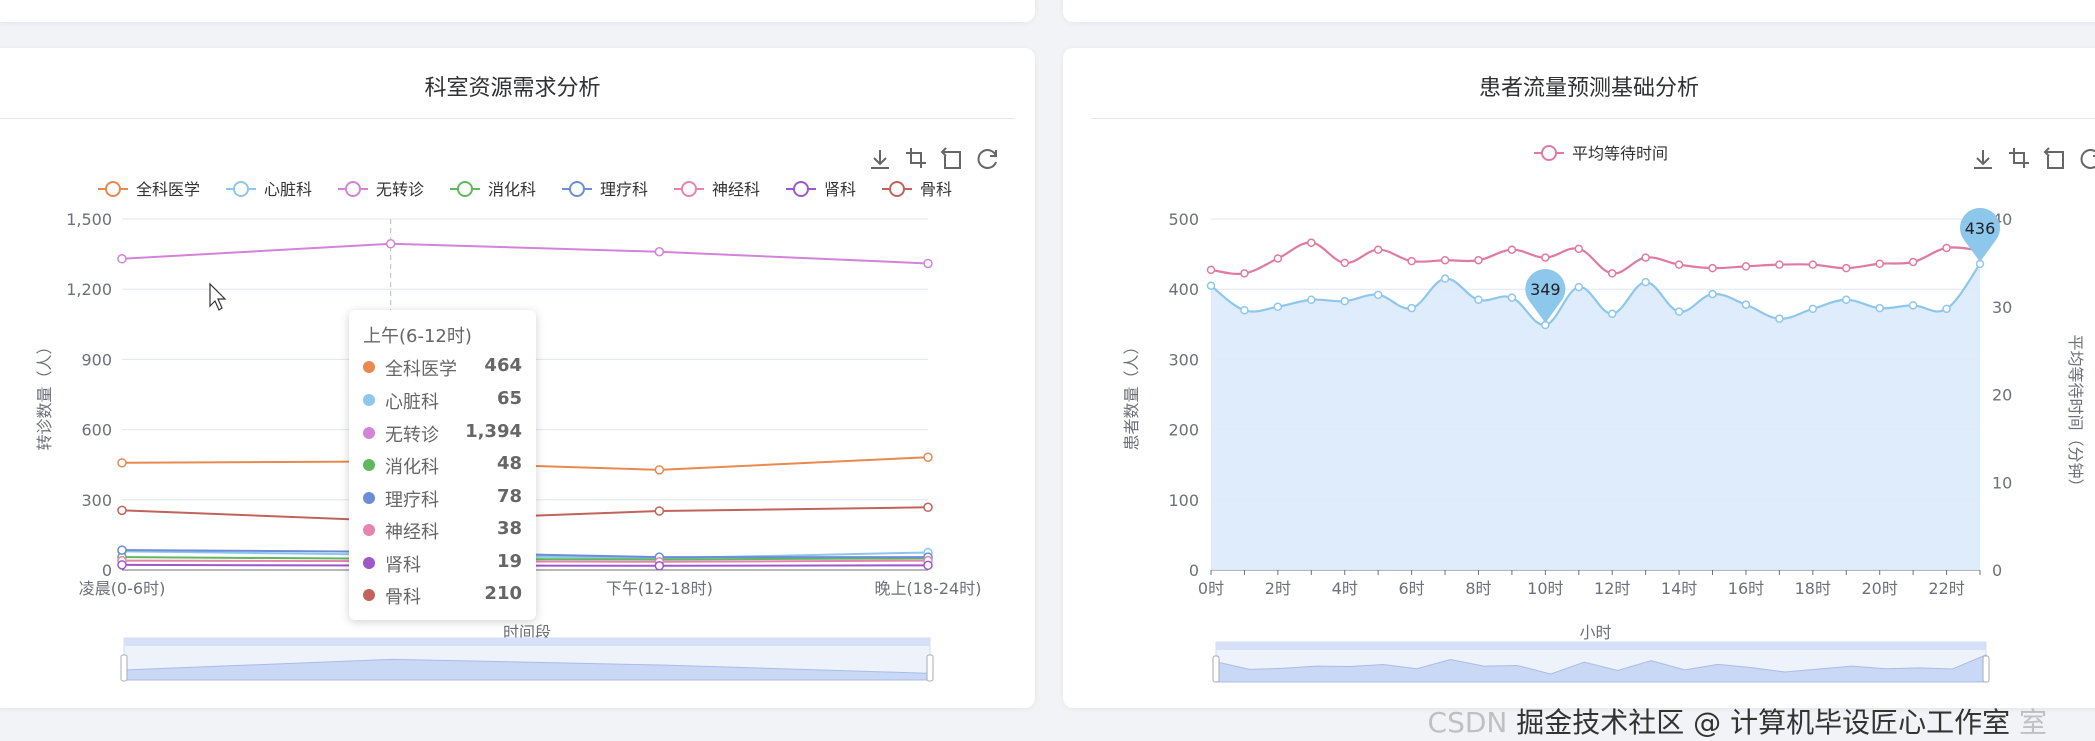 The image size is (2095, 741). Describe the element at coordinates (493, 189) in the screenshot. I see `legend-item: 消化科` at that location.